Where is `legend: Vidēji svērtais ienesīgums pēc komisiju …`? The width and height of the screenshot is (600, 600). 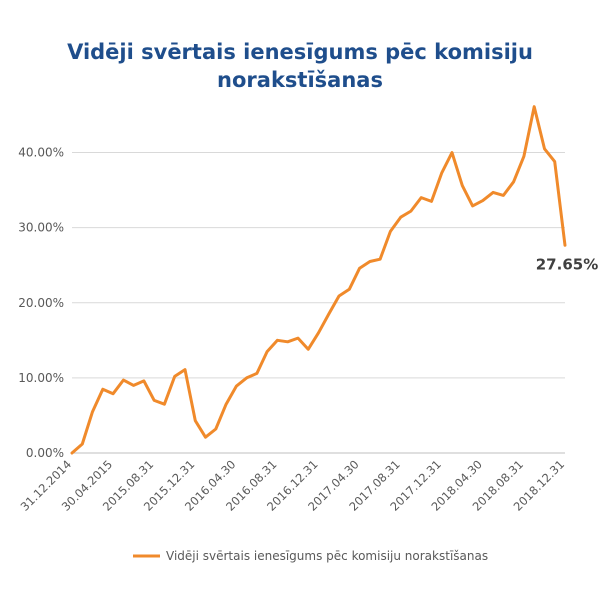
legend: Vidēji svērtais ienesīgums pēc komisiju … is located at coordinates (310, 556).